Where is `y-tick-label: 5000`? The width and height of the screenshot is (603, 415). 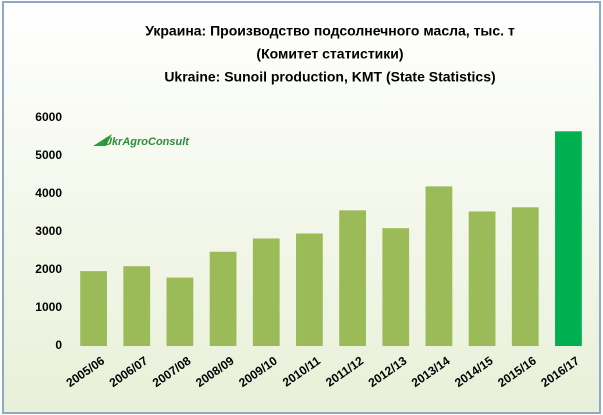 y-tick-label: 5000 is located at coordinates (48, 155).